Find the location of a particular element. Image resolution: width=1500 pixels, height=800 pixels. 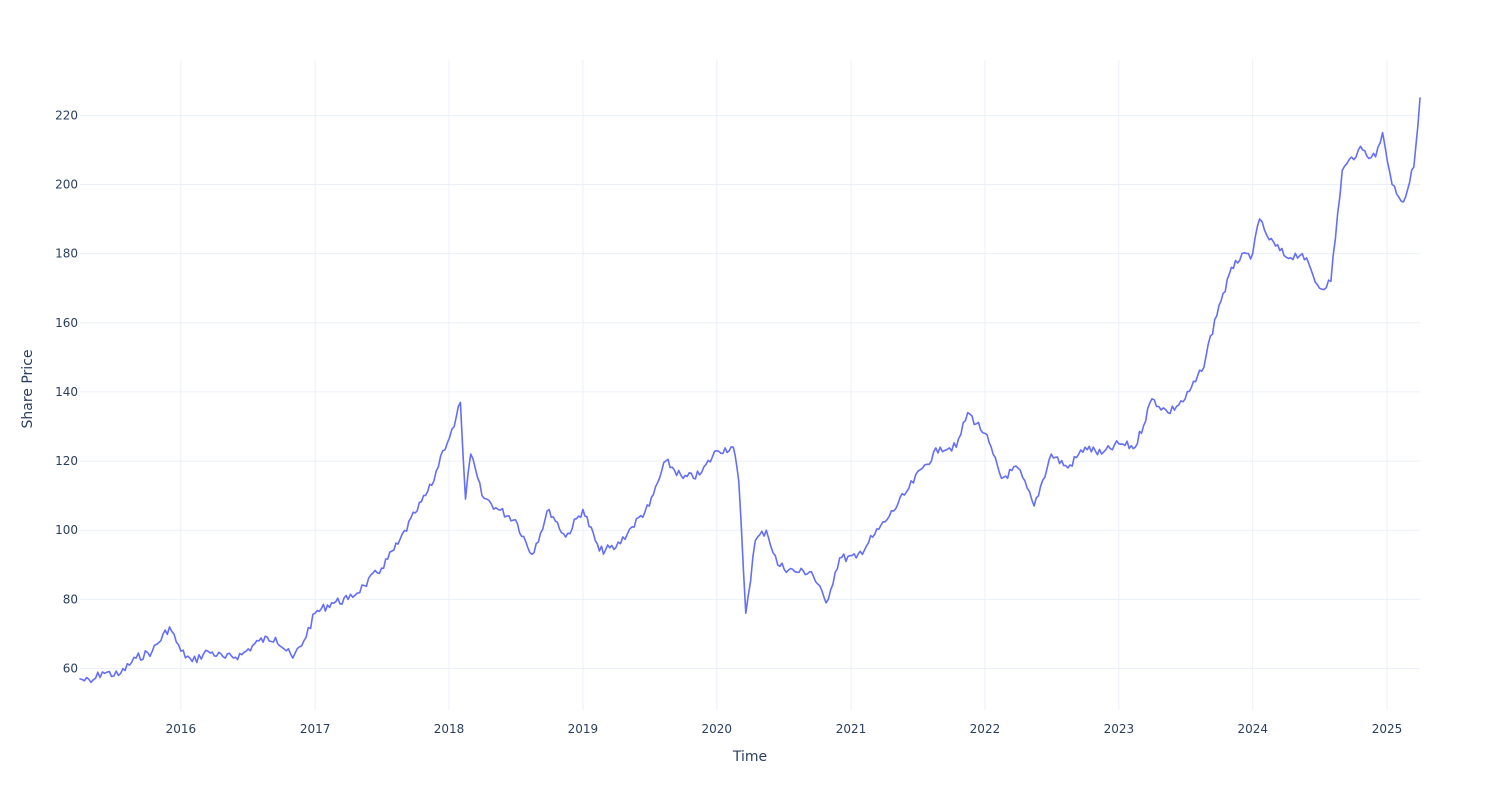

y-tick-label-140: 140 is located at coordinates (66, 392).